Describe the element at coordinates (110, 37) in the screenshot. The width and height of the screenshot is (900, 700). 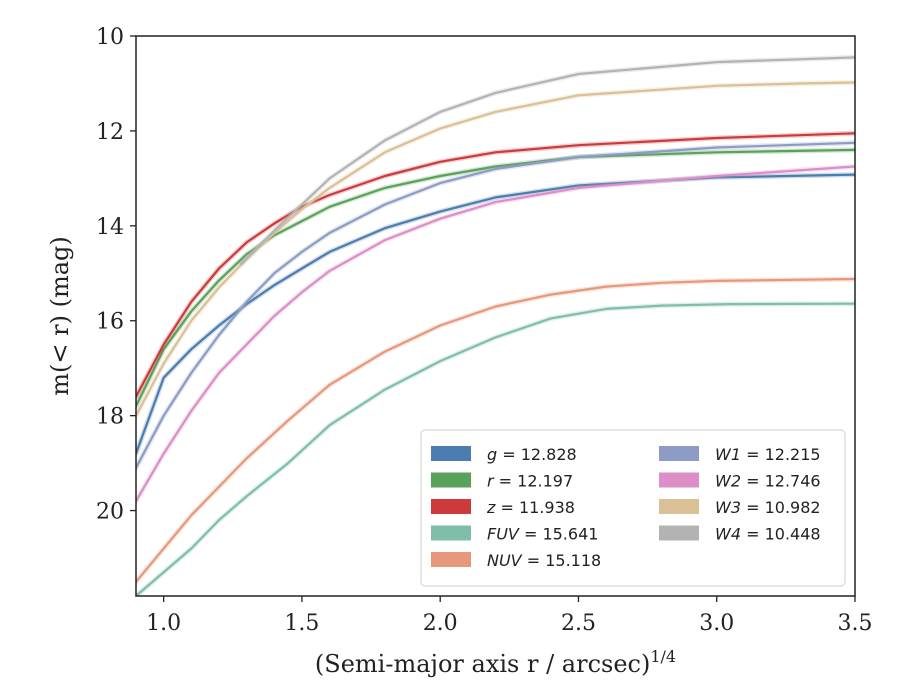
I see `y-tick-label: 10` at that location.